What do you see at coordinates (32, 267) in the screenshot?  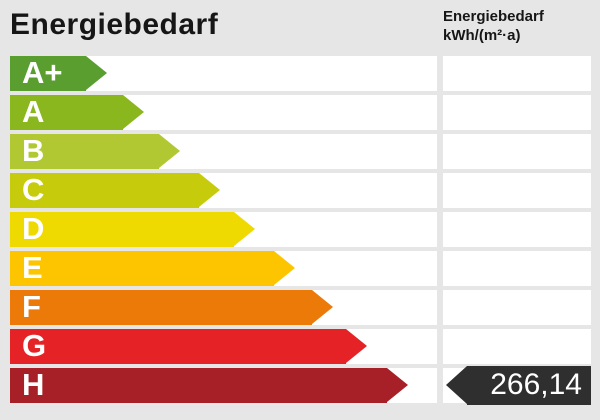 I see `class-label: E` at bounding box center [32, 267].